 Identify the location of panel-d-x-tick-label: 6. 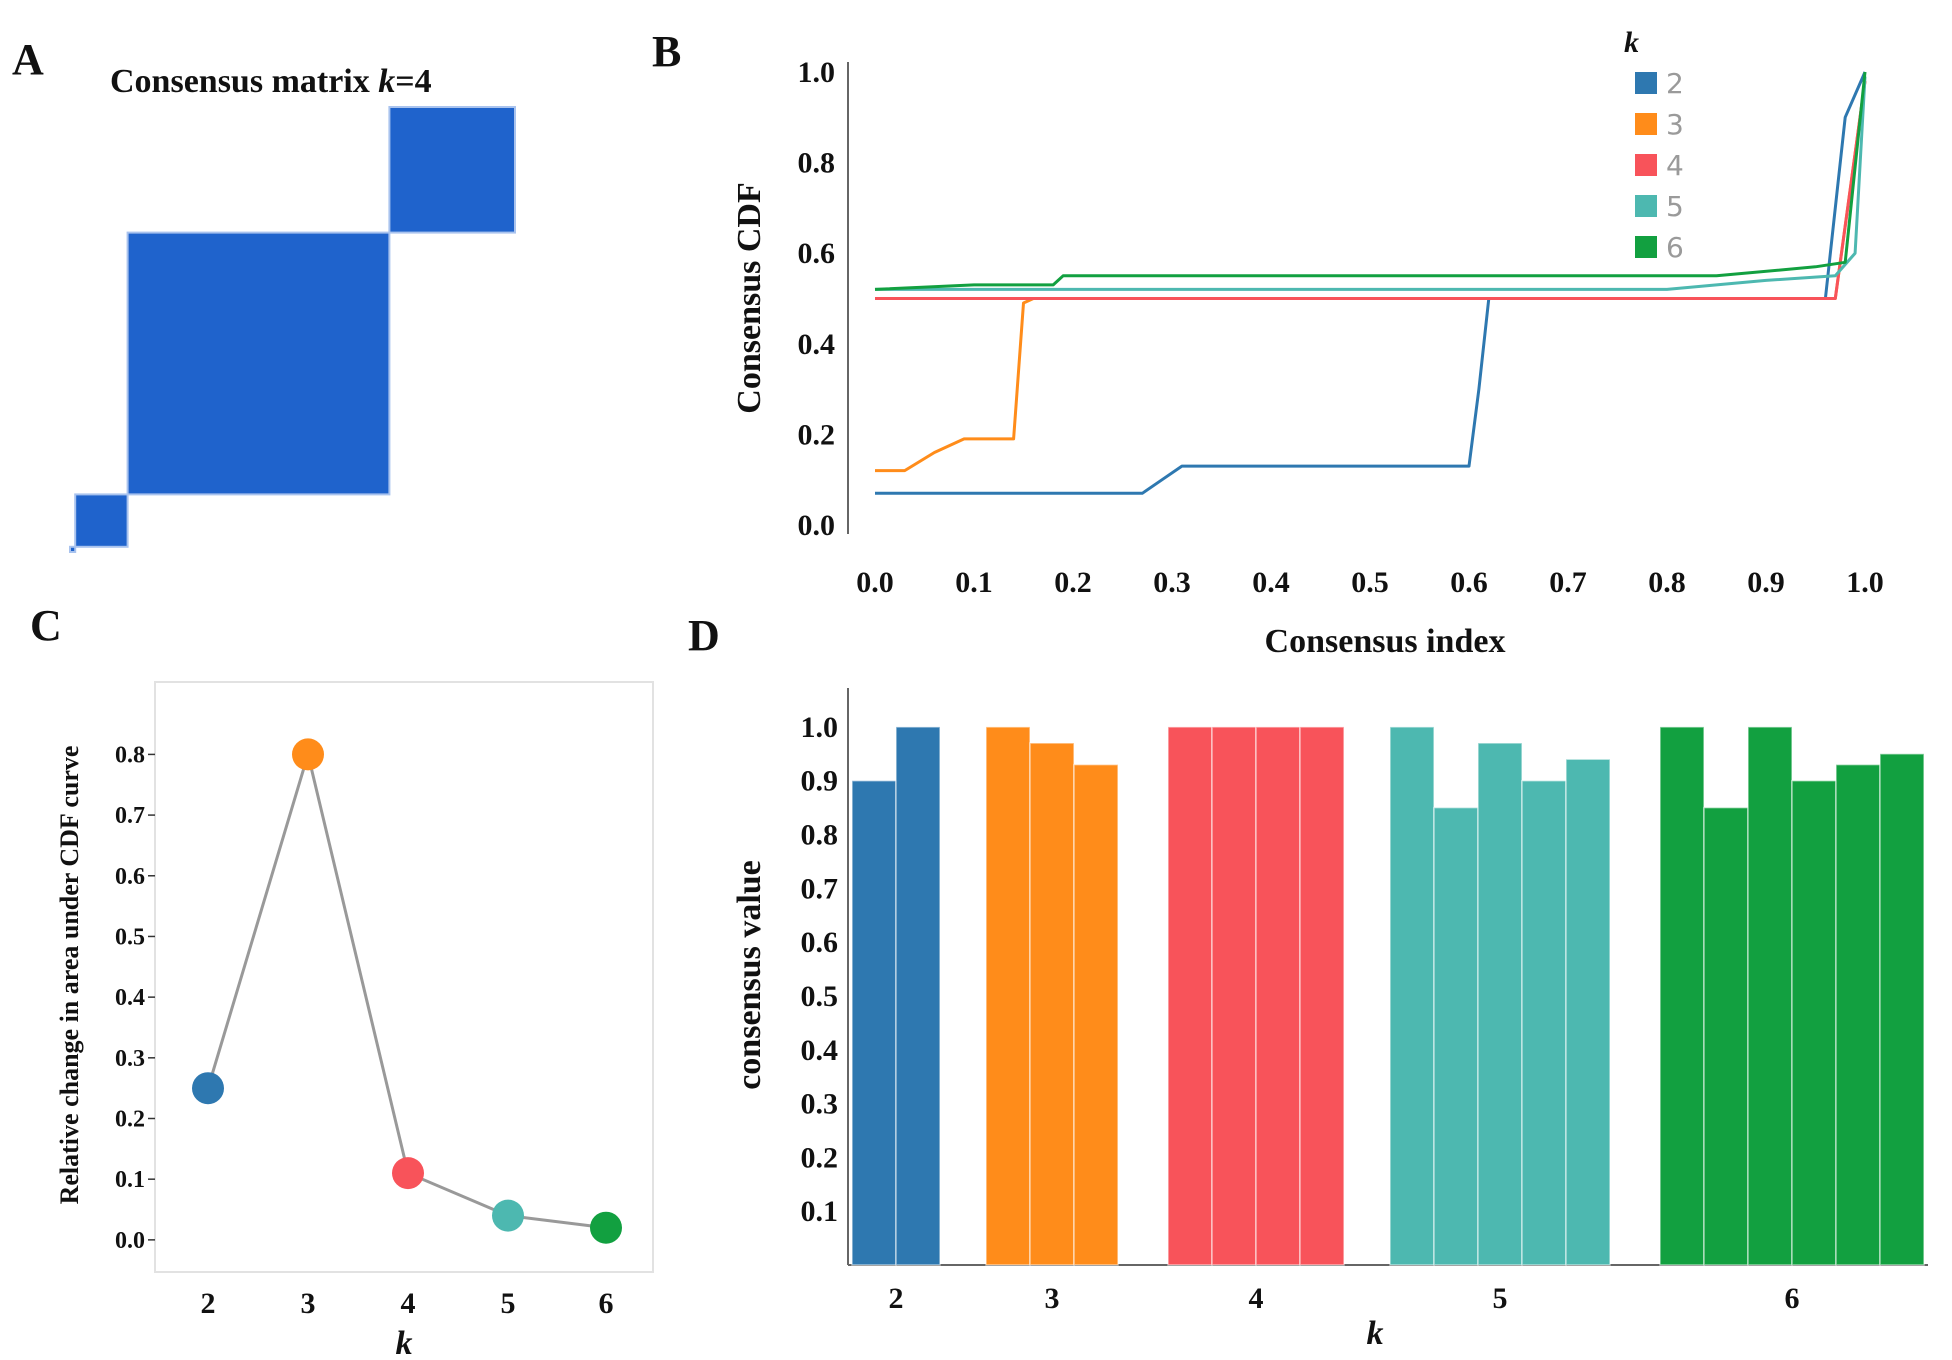
(1792, 1298).